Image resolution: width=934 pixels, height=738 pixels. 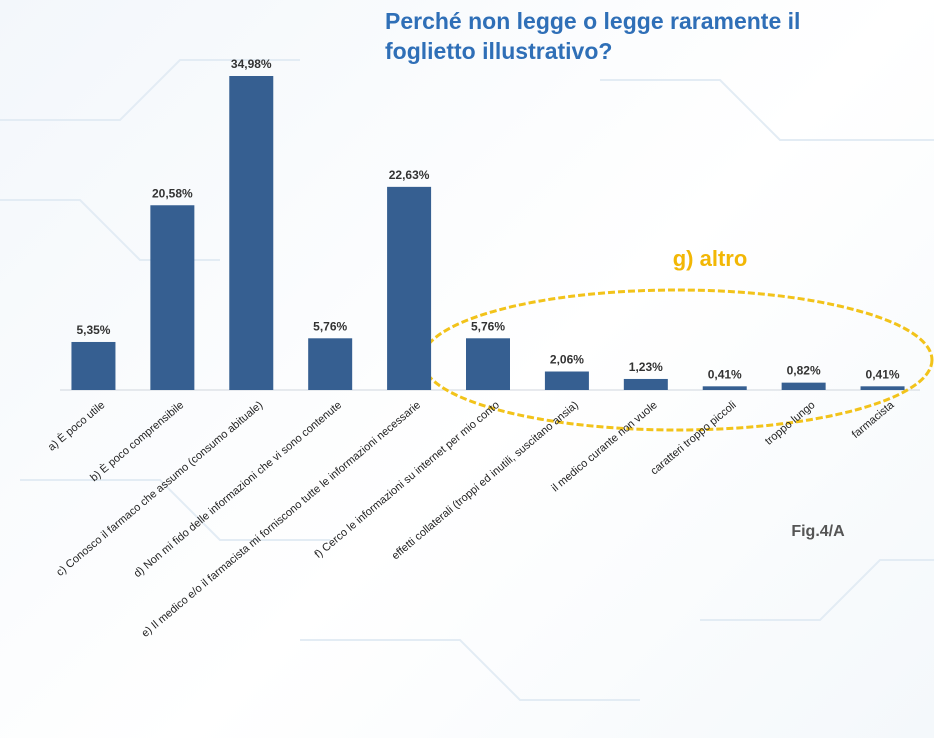 What do you see at coordinates (873, 420) in the screenshot?
I see `x-tick-label: farmacista` at bounding box center [873, 420].